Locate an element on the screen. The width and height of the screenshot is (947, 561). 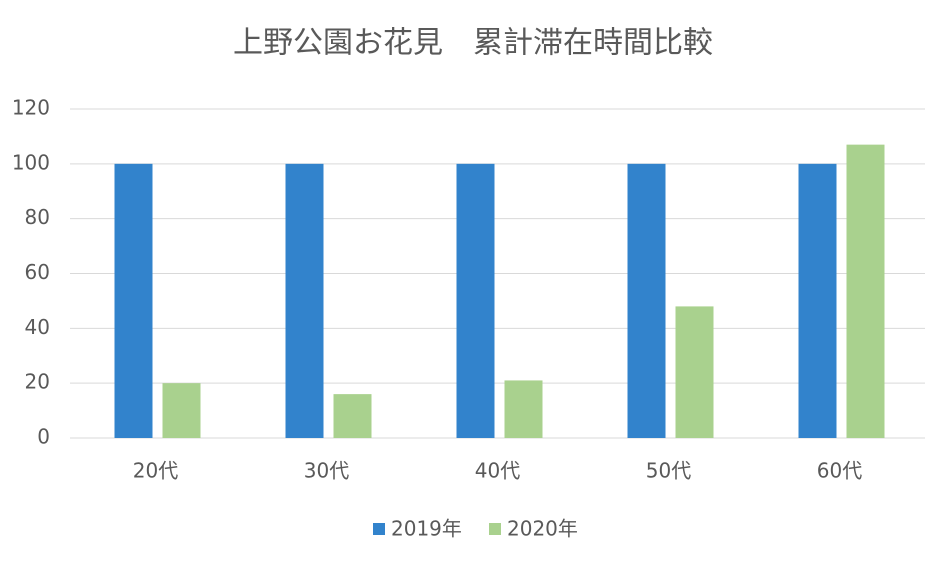
y-tick-label: 40 is located at coordinates (37, 327).